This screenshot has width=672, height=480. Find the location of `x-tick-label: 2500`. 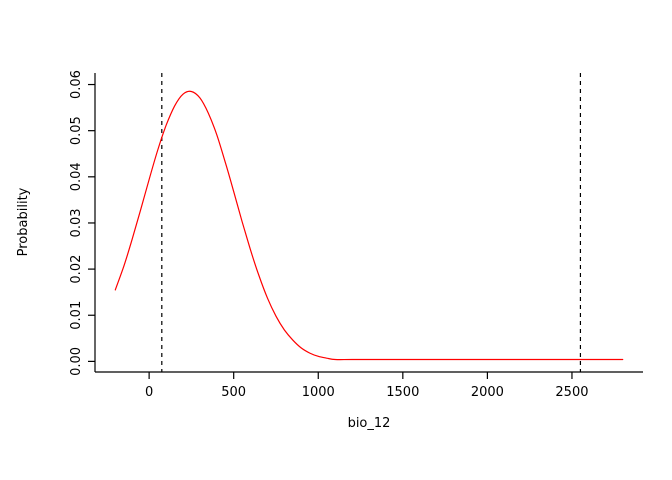

x-tick-label: 2500 is located at coordinates (571, 392).